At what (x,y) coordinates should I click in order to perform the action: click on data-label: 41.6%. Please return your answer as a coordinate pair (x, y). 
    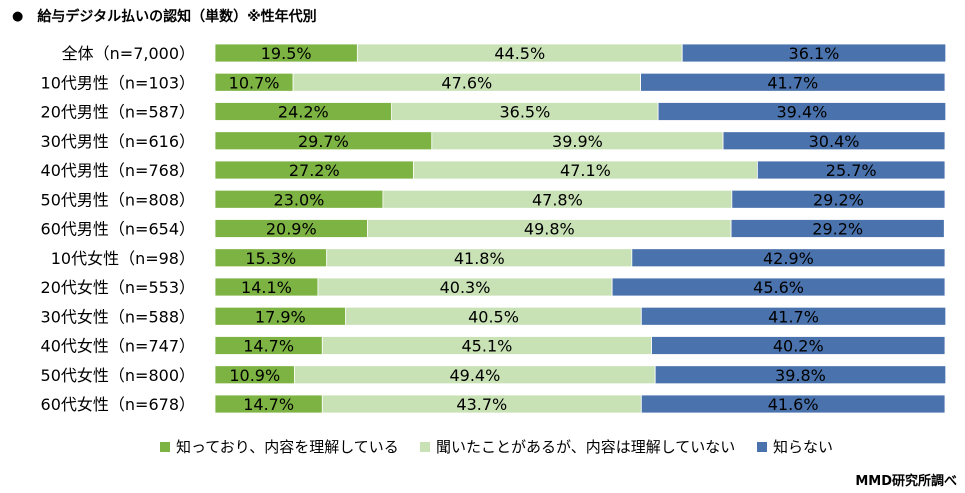
    Looking at the image, I should click on (793, 404).